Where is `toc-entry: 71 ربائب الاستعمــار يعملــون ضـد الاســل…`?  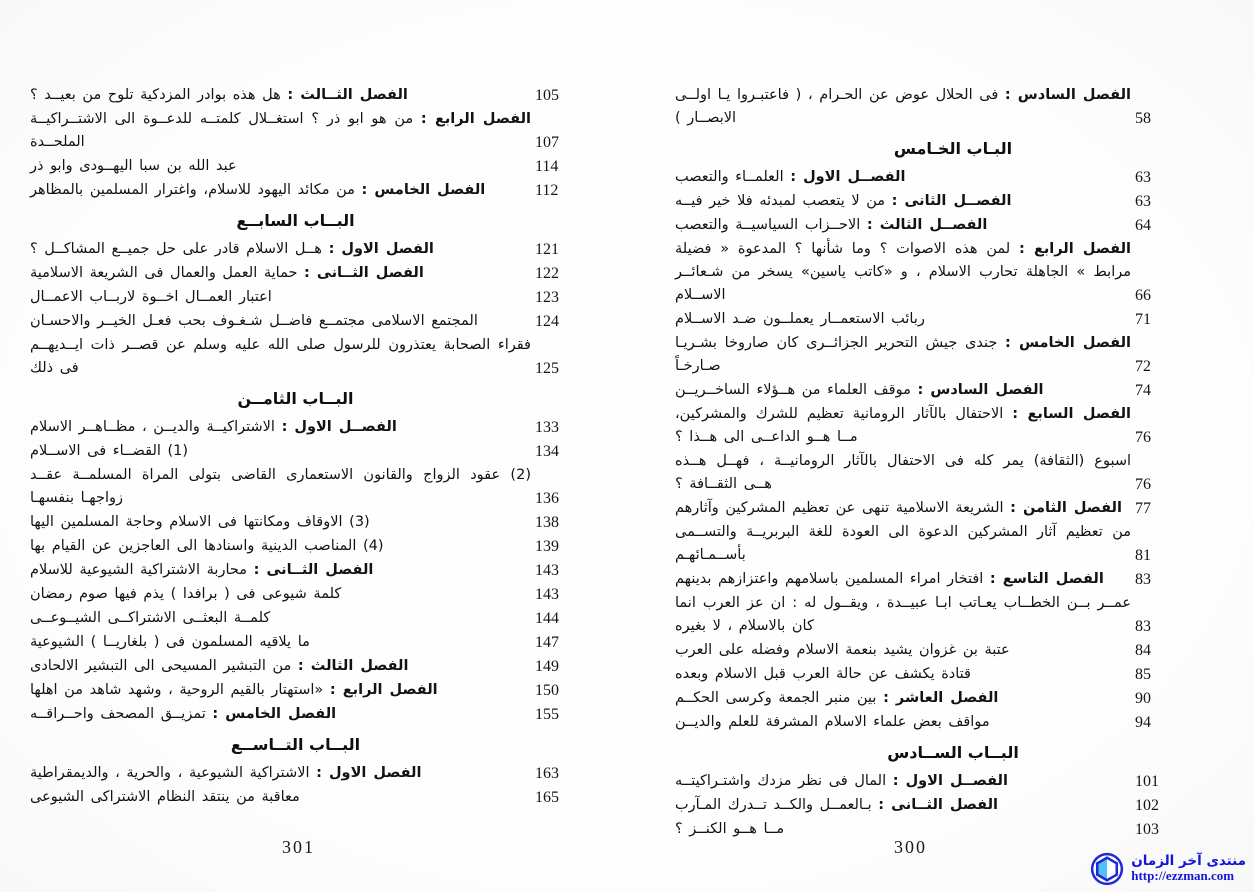 toc-entry: 71 ربائب الاستعمــار يعملــون ضـد الاســل… is located at coordinates (927, 319).